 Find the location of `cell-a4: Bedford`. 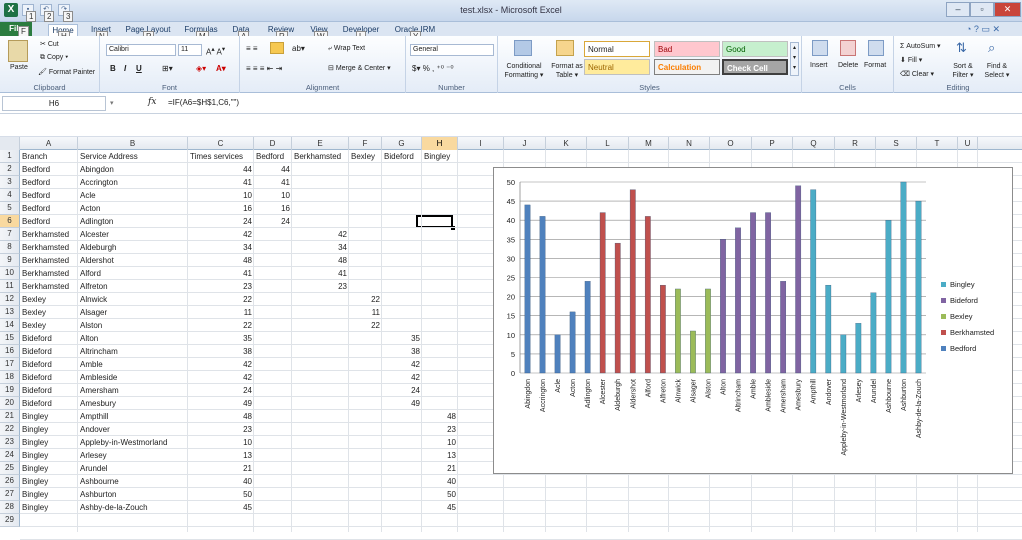

cell-a4: Bedford is located at coordinates (36, 195).